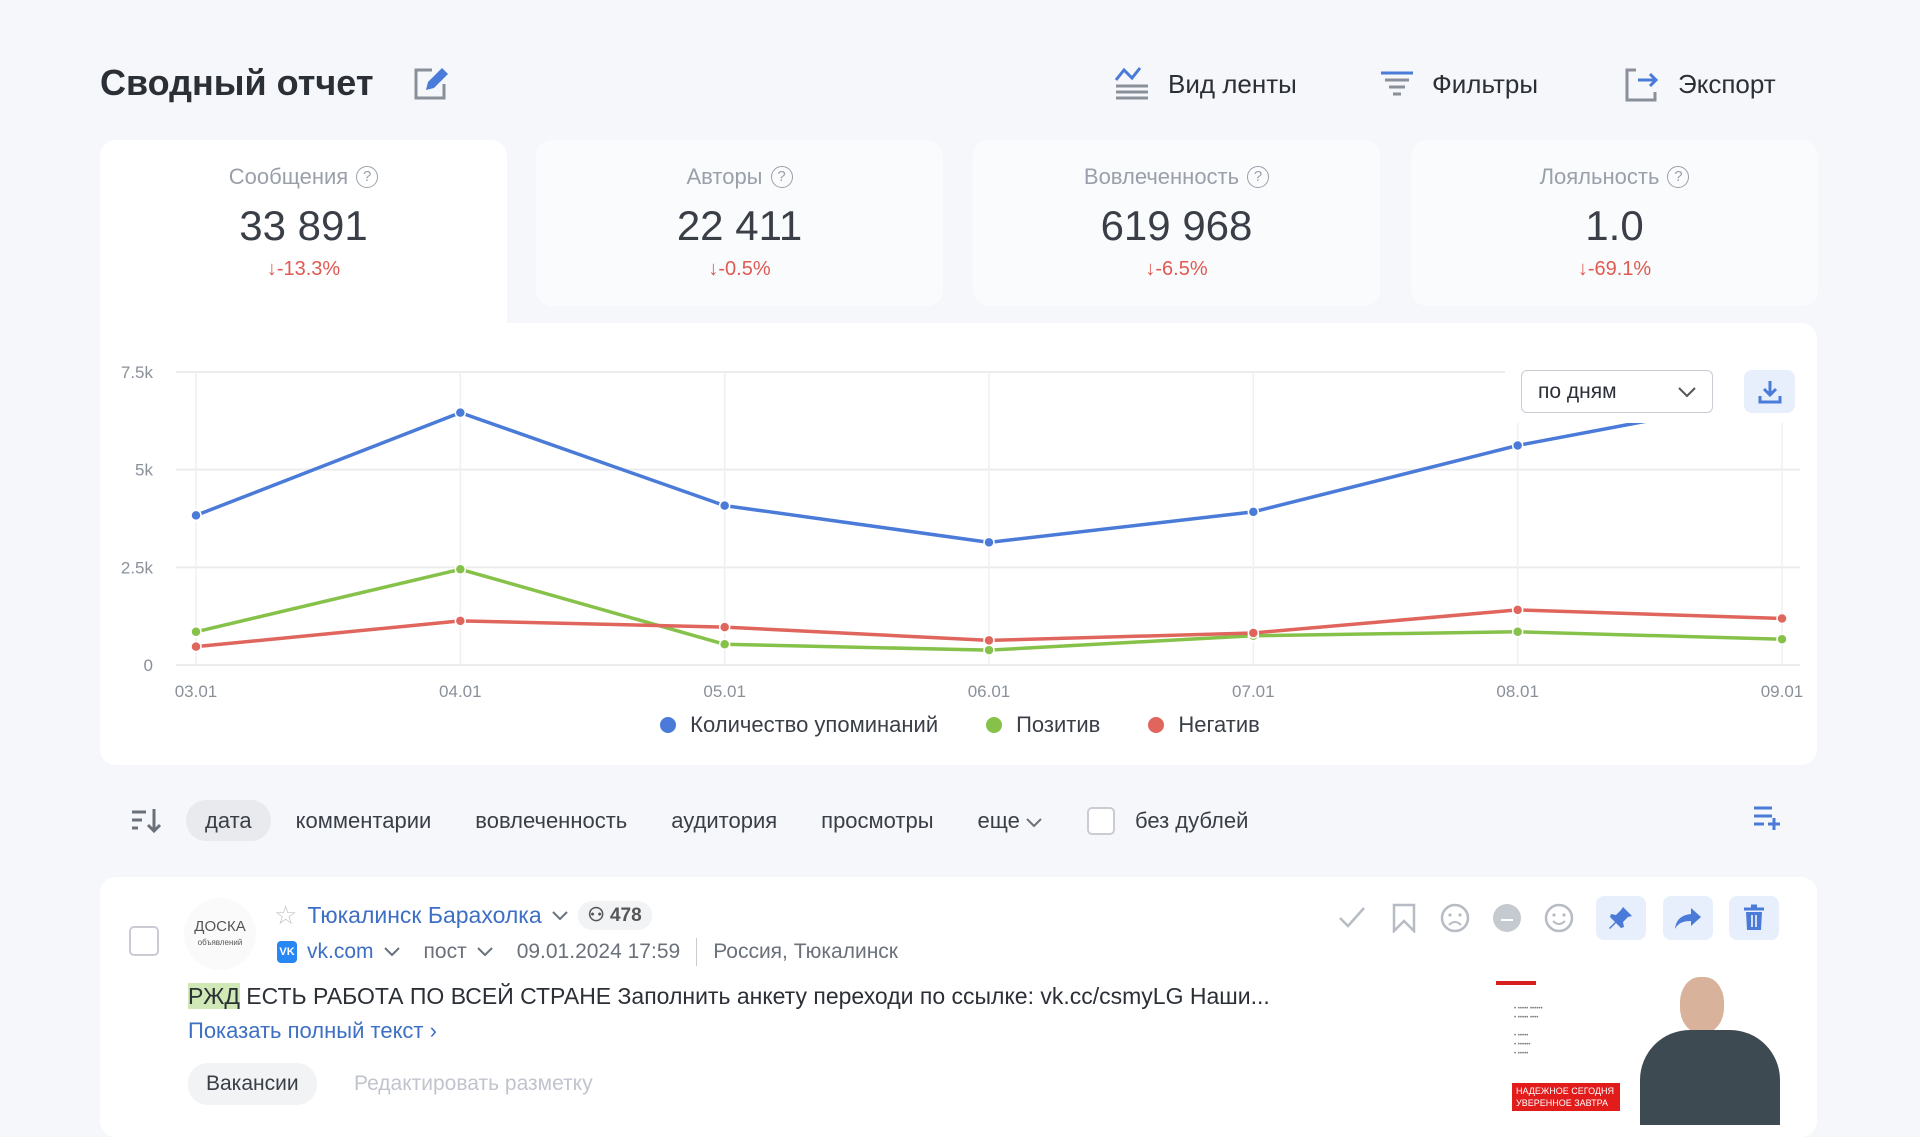 The width and height of the screenshot is (1920, 1137). Describe the element at coordinates (1767, 817) in the screenshot. I see `add-list-icon` at that location.